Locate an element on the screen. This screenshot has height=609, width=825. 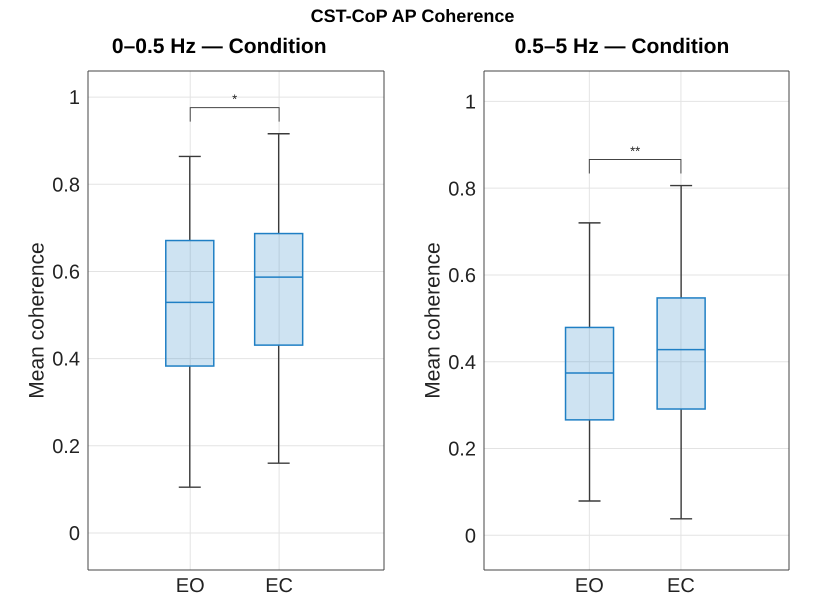
chart-title: 0.5–5 Hz — Condition is located at coordinates (622, 47).